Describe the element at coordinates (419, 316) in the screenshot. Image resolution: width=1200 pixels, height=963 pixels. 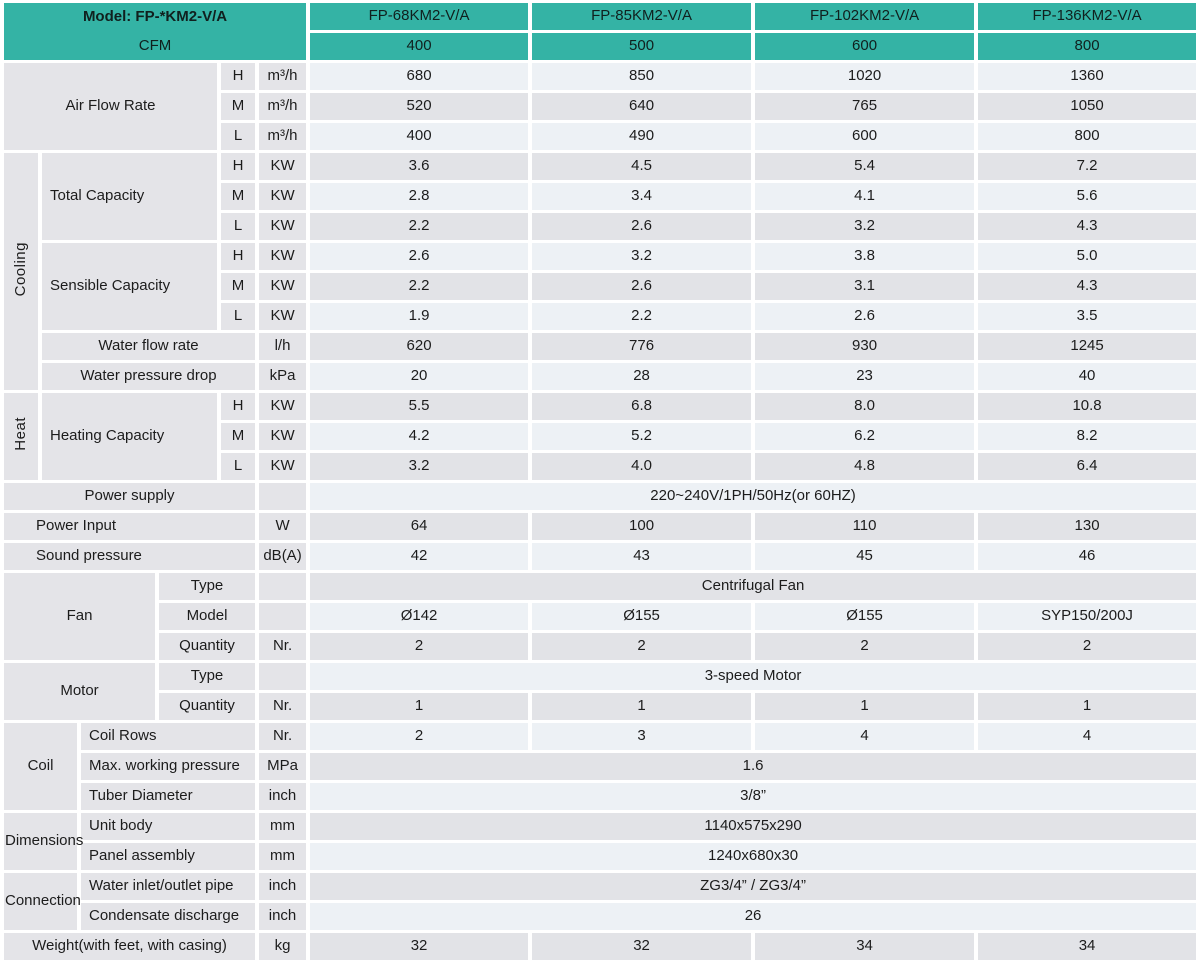
I see `value-cell: 1.9` at that location.